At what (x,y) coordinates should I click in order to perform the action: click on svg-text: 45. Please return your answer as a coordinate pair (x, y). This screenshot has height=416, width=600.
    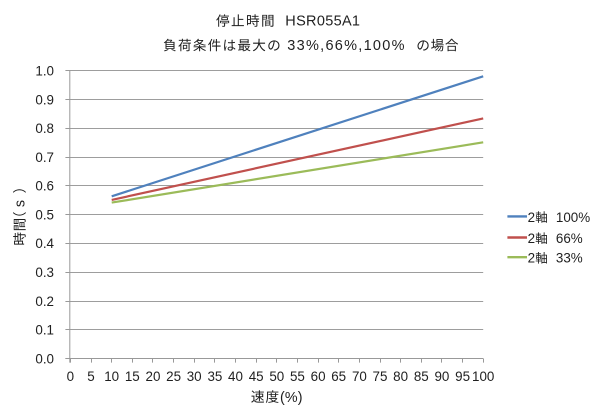
    Looking at the image, I should click on (256, 376).